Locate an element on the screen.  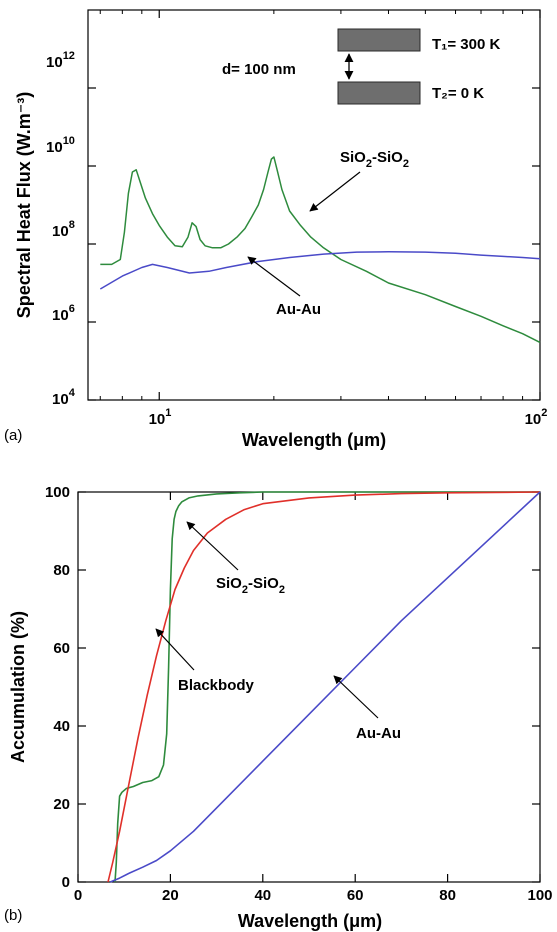
a-annotation-sio2-sio2: SiO2-SiO2 is located at coordinates (374, 159).